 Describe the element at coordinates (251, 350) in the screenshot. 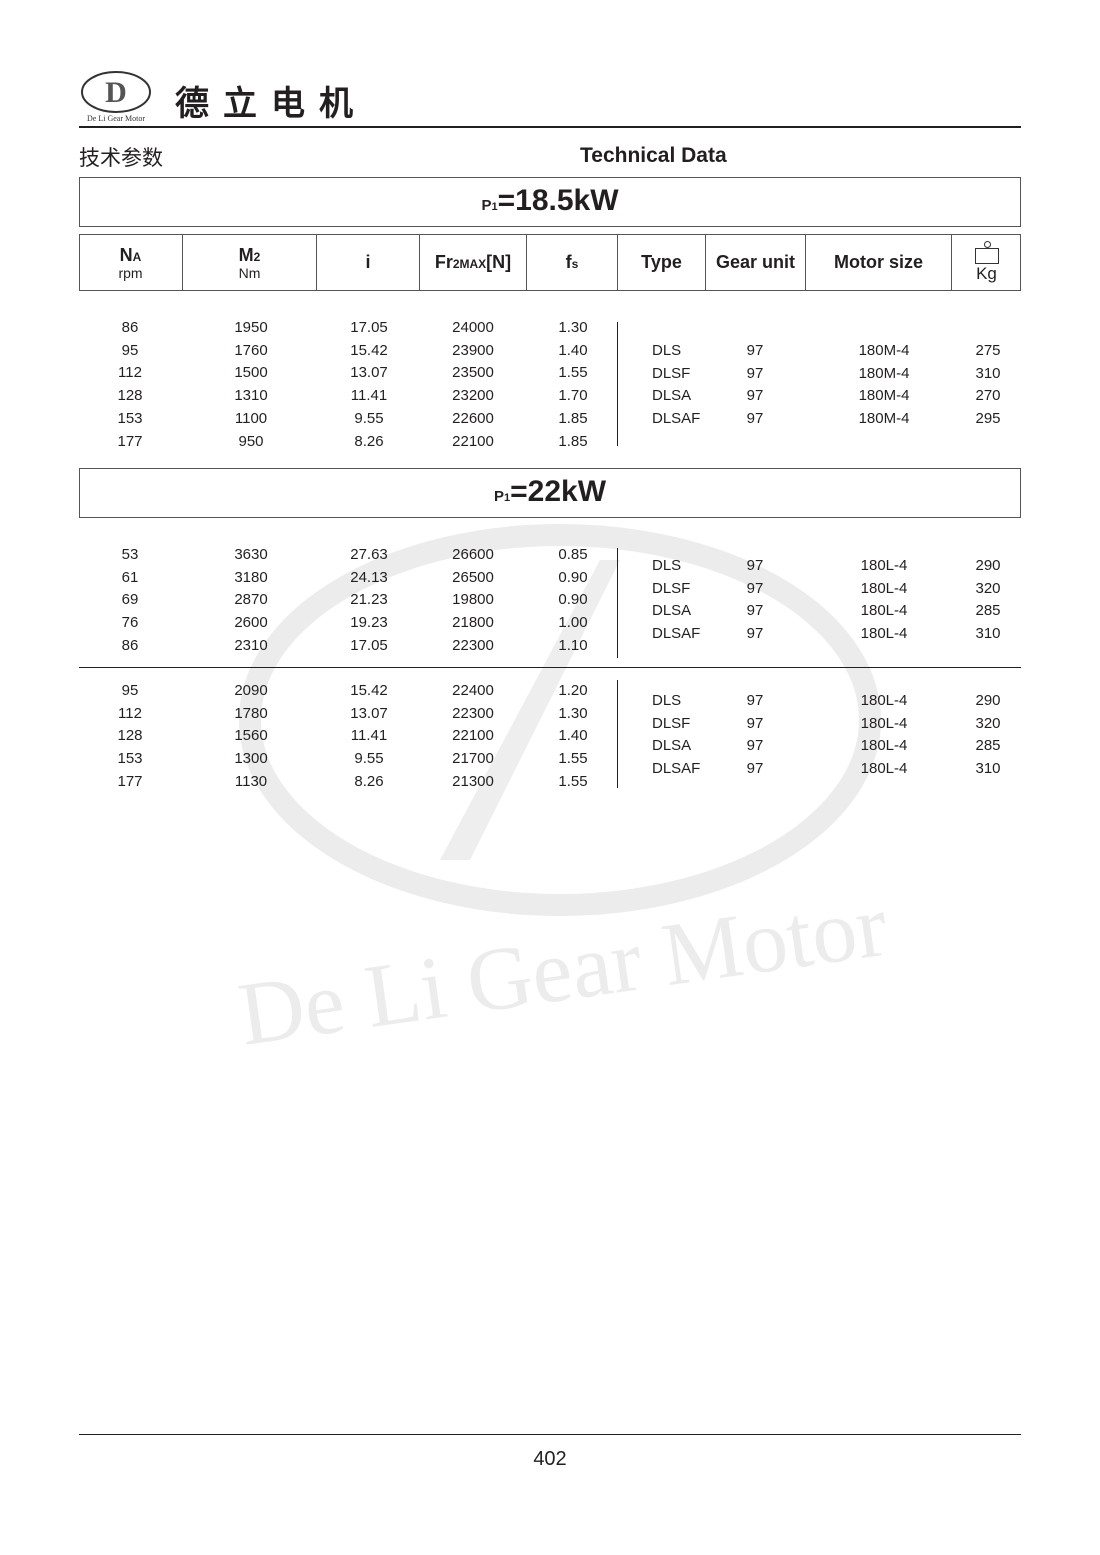

I see `cell-torque: 1760` at that location.